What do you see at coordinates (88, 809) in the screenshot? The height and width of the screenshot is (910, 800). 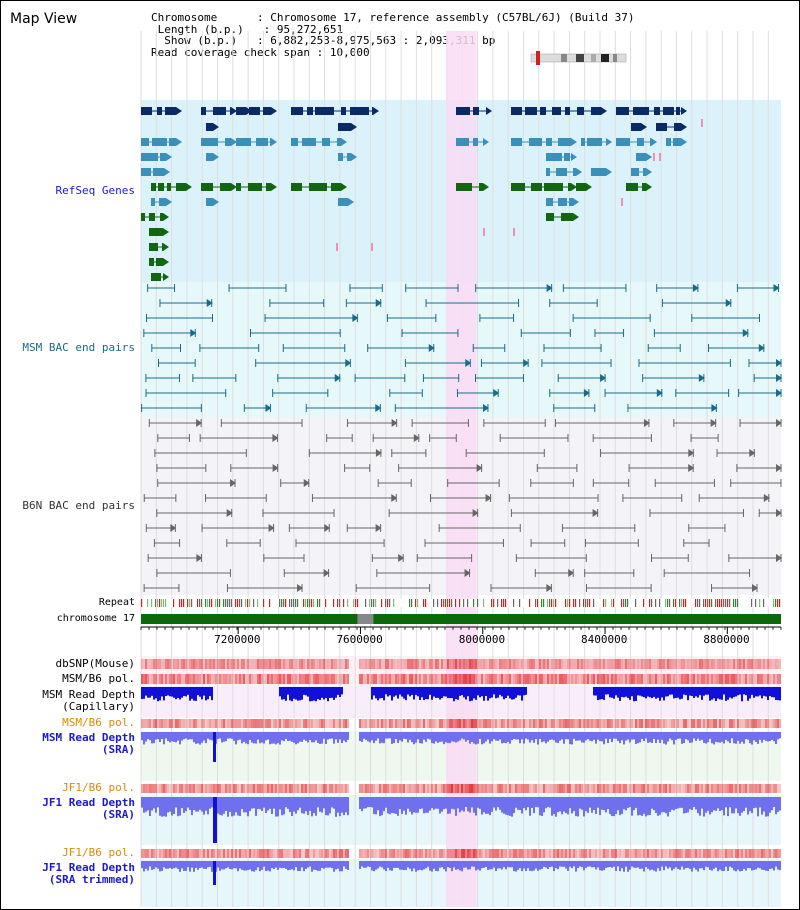 I see `track-label-jf1-depth-sra: JF1 Read Depth (SRA)` at bounding box center [88, 809].